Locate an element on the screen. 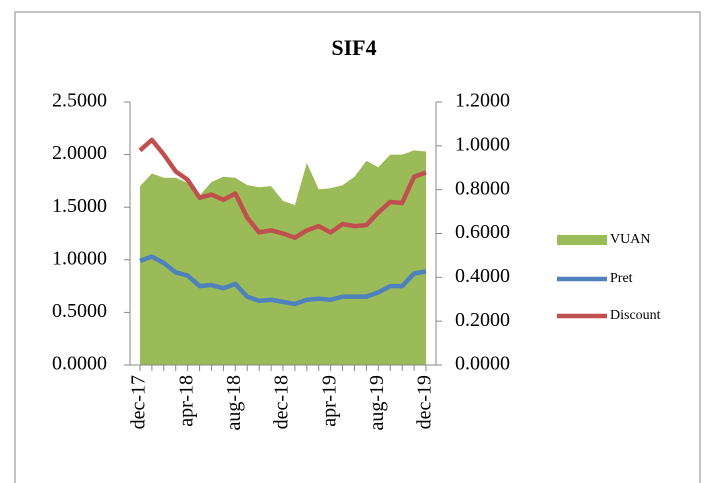  y2-tick-label: 1.0000 is located at coordinates (482, 144).